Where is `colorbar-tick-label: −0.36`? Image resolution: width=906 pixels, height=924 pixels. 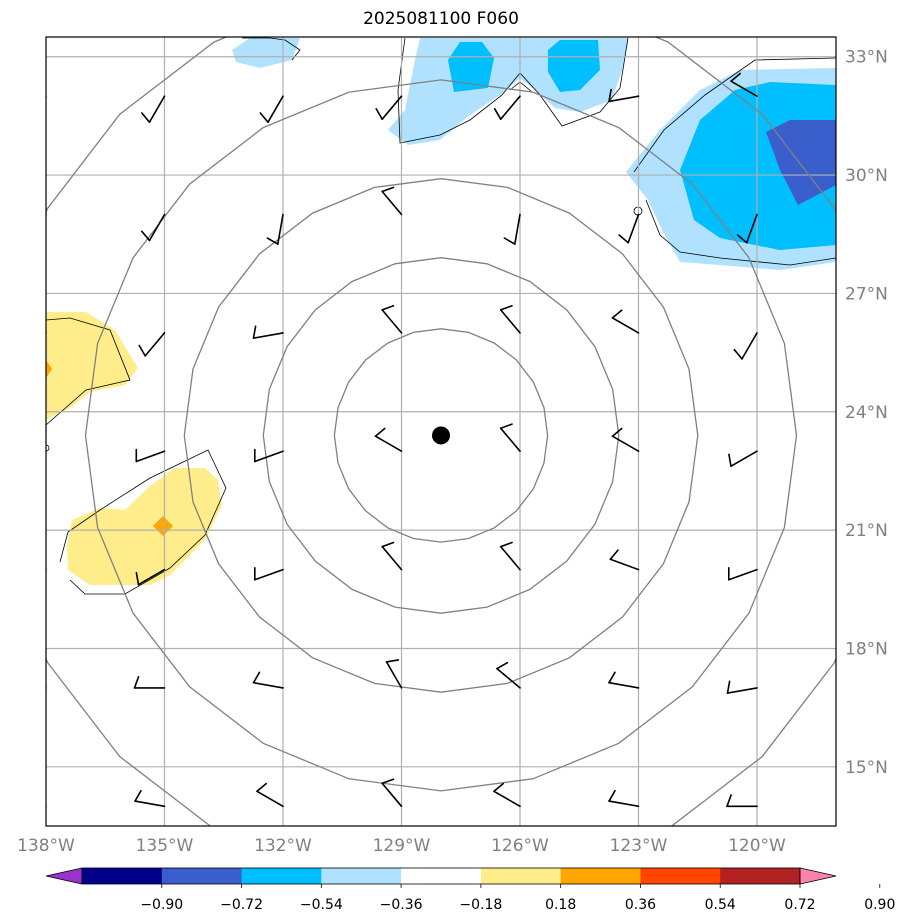 colorbar-tick-label: −0.36 is located at coordinates (401, 905).